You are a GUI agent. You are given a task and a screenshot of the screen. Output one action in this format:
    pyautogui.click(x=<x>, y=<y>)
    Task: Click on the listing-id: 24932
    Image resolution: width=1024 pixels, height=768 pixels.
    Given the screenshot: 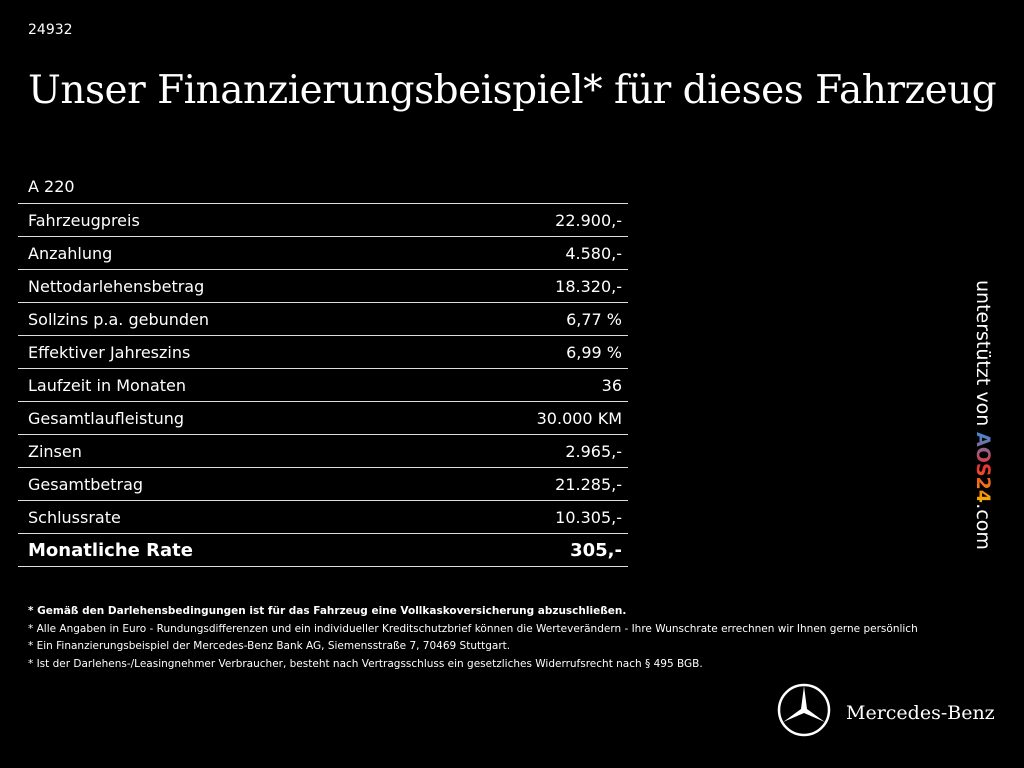 What is the action you would take?
    pyautogui.click(x=50, y=30)
    